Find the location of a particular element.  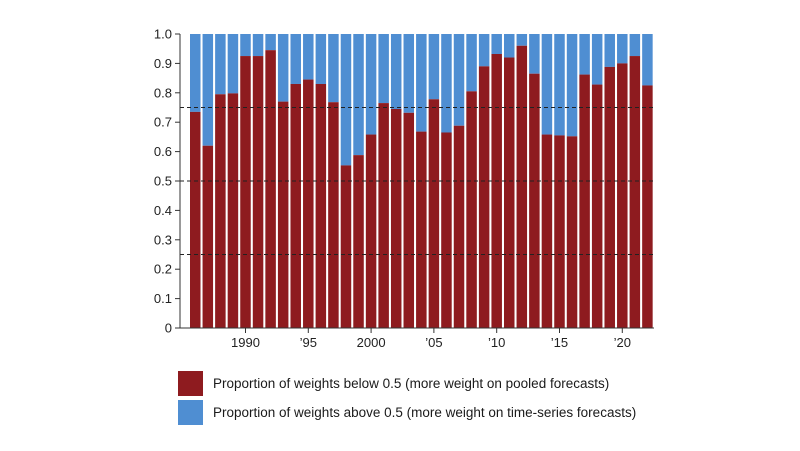

bar-above-2002 is located at coordinates (396, 71).